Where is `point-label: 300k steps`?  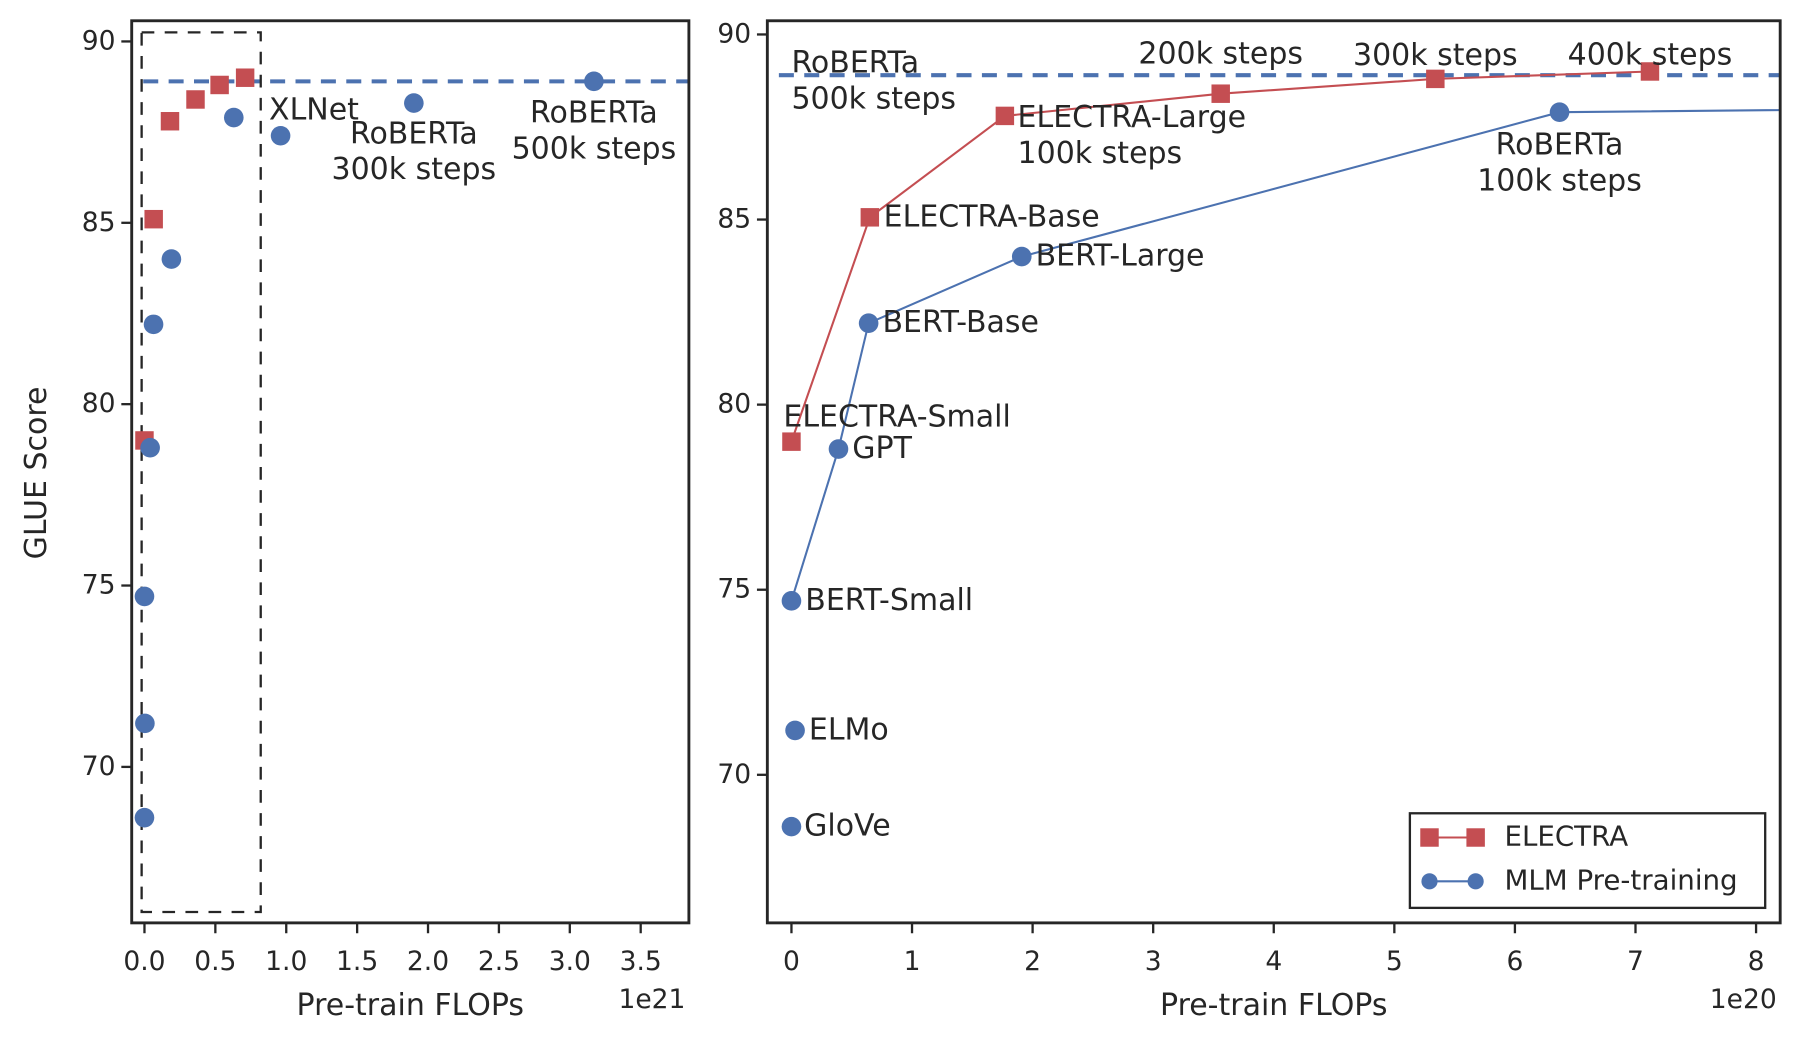
point-label: 300k steps is located at coordinates (1435, 54).